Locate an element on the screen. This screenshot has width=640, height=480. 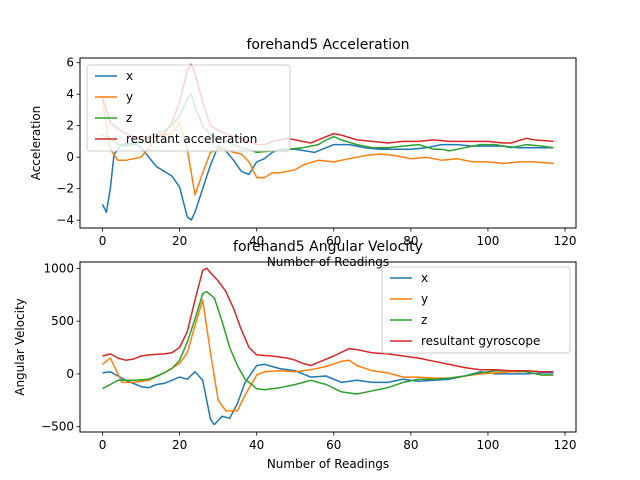
chart-title: forehand5 Angular Velocity is located at coordinates (328, 247).